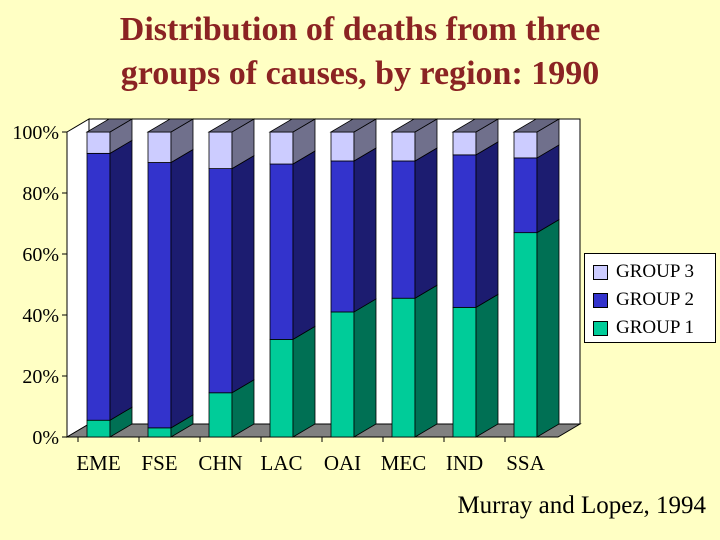 Image resolution: width=720 pixels, height=540 pixels. I want to click on legend-item-group-1: GROUP 1, so click(643, 328).